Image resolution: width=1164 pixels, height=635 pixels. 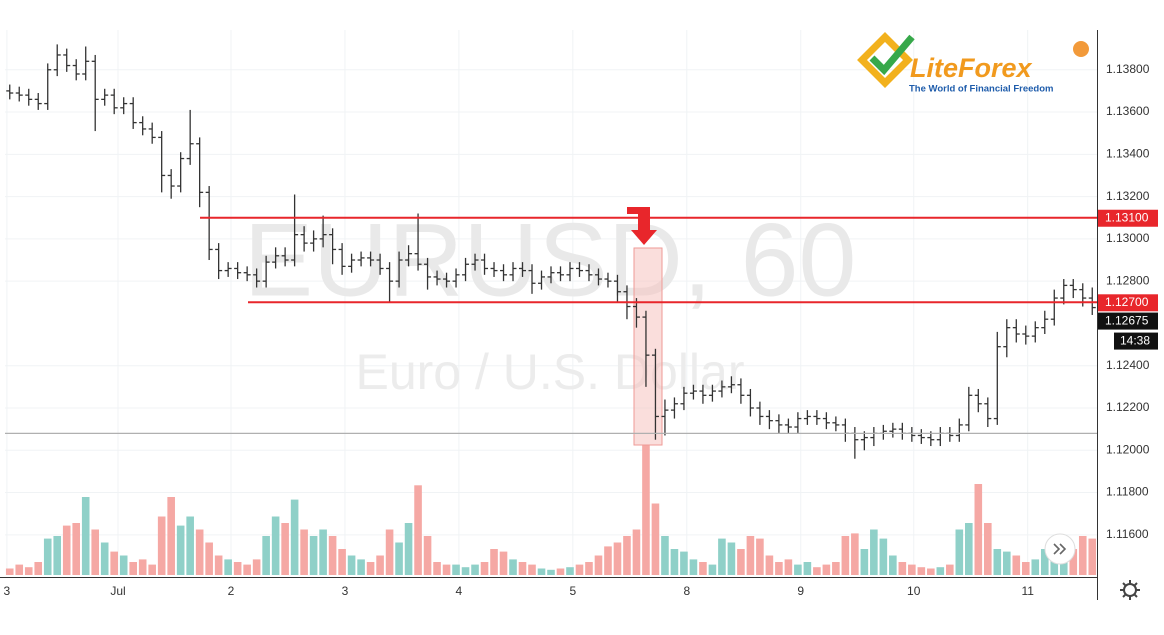 What do you see at coordinates (914, 591) in the screenshot?
I see `x-tick-label: 10` at bounding box center [914, 591].